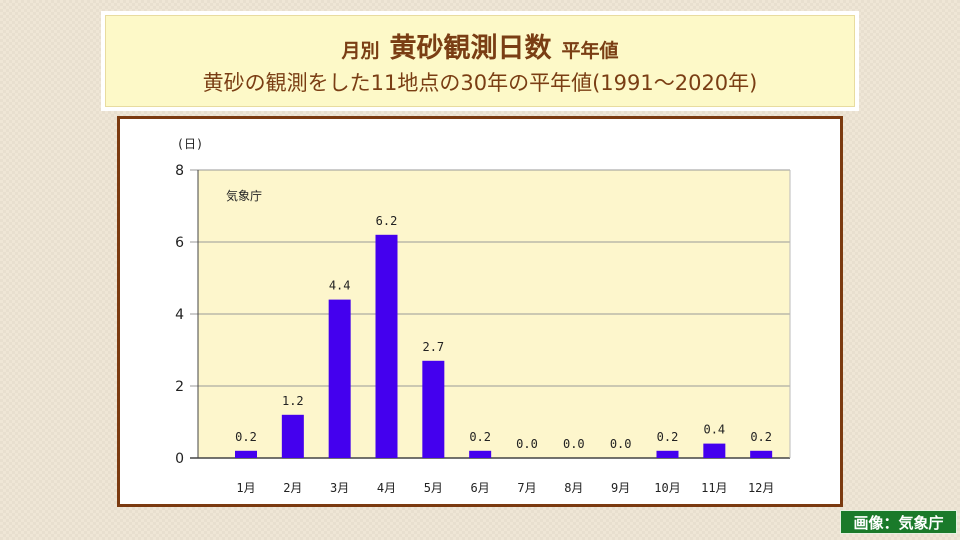  Describe the element at coordinates (340, 286) in the screenshot. I see `bar-value-label: 4.4` at that location.